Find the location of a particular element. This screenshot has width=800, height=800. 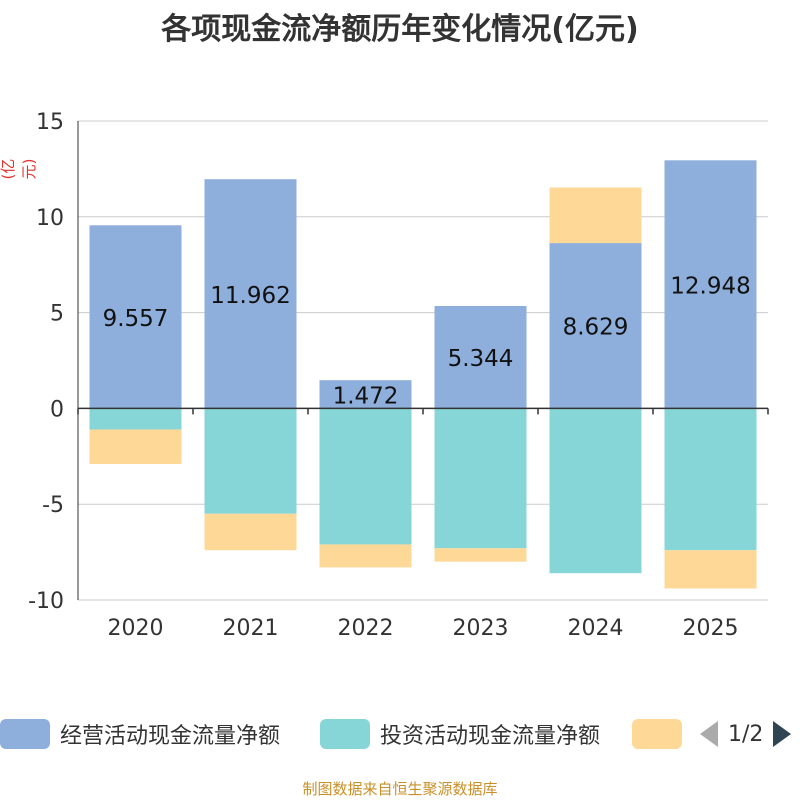

bar-data-label: 8.629 is located at coordinates (596, 328).